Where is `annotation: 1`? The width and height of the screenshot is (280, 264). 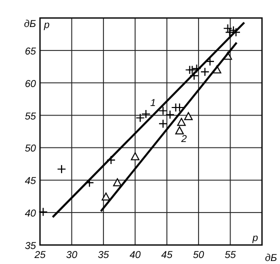
annotation: 1 is located at coordinates (153, 103).